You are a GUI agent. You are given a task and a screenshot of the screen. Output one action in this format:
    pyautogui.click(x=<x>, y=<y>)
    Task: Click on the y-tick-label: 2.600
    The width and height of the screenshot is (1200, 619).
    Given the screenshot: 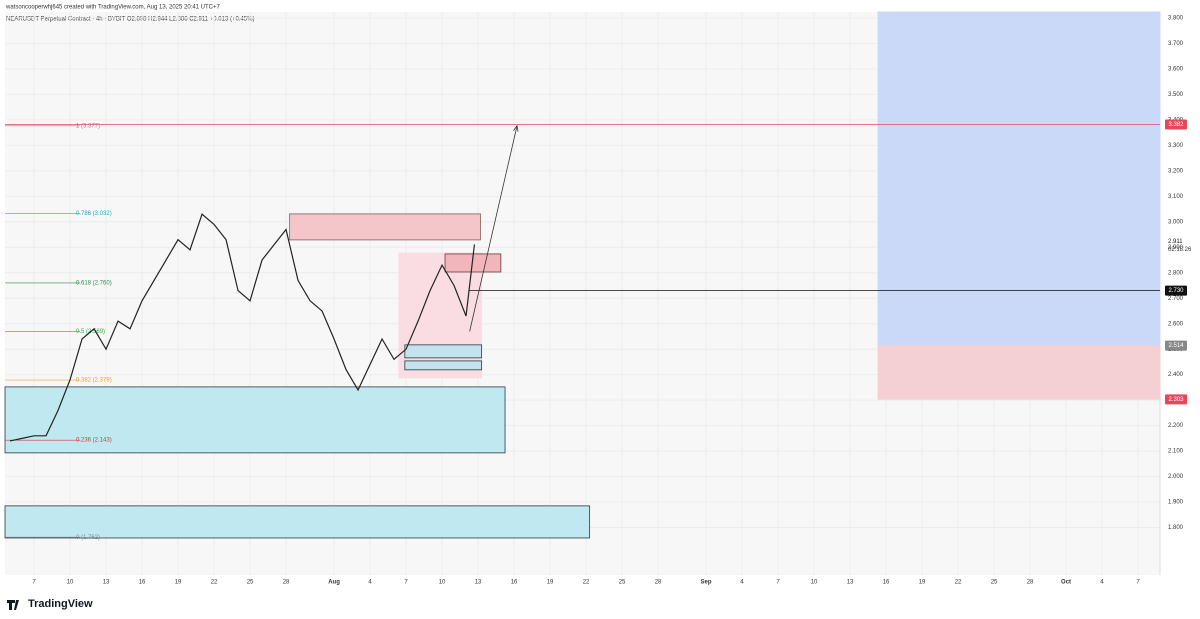 What is the action you would take?
    pyautogui.click(x=1176, y=324)
    